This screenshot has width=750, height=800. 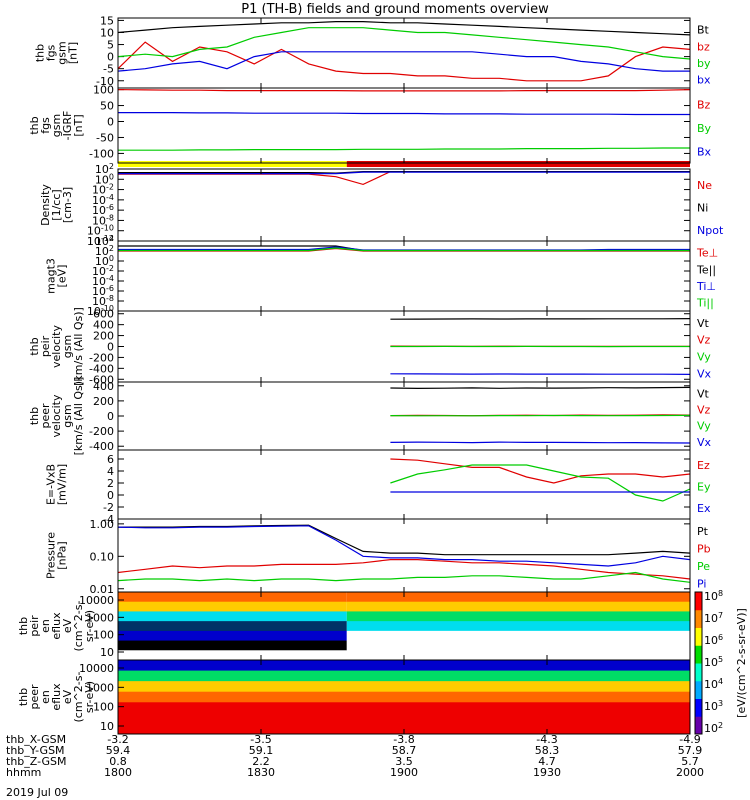 What do you see at coordinates (105, 137) in the screenshot?
I see `y-tick-label: -50` at bounding box center [105, 137].